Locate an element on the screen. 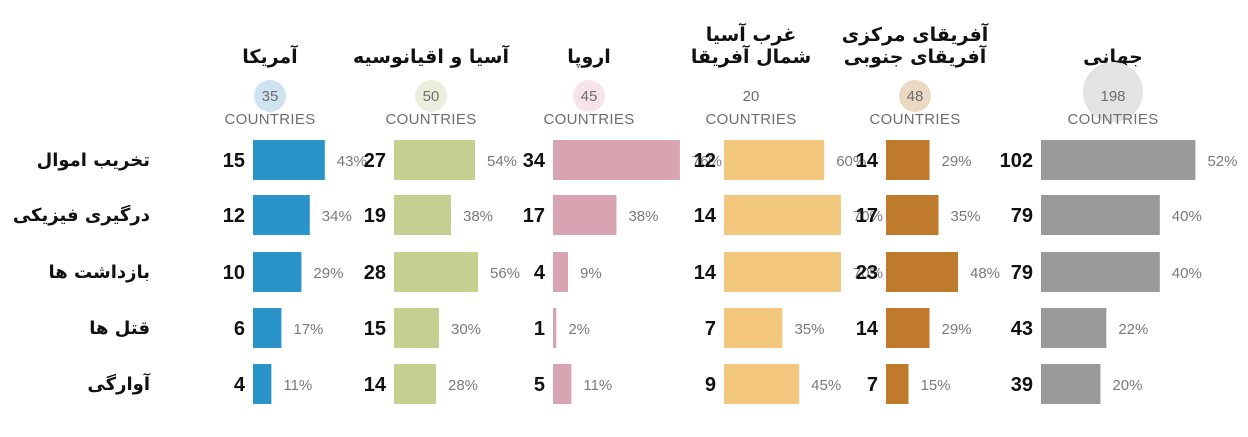 The image size is (1248, 437). bar-percent-label: 20% is located at coordinates (1127, 385).